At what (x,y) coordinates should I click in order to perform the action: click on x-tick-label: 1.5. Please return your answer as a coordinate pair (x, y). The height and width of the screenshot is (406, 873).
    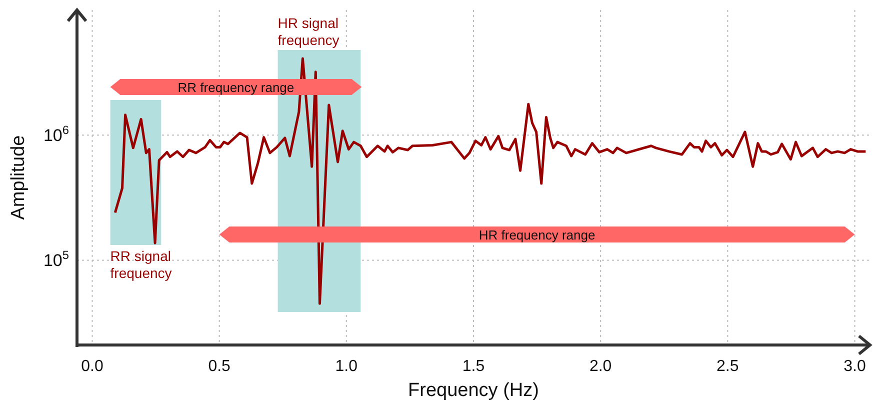
    Looking at the image, I should click on (473, 366).